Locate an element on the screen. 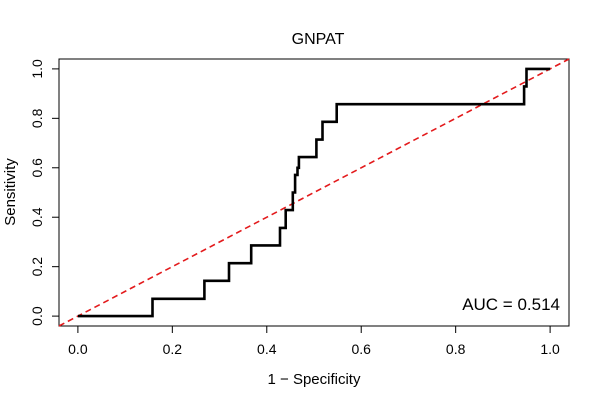 The image size is (600, 400). x-tick-label: 0.8 is located at coordinates (456, 349).